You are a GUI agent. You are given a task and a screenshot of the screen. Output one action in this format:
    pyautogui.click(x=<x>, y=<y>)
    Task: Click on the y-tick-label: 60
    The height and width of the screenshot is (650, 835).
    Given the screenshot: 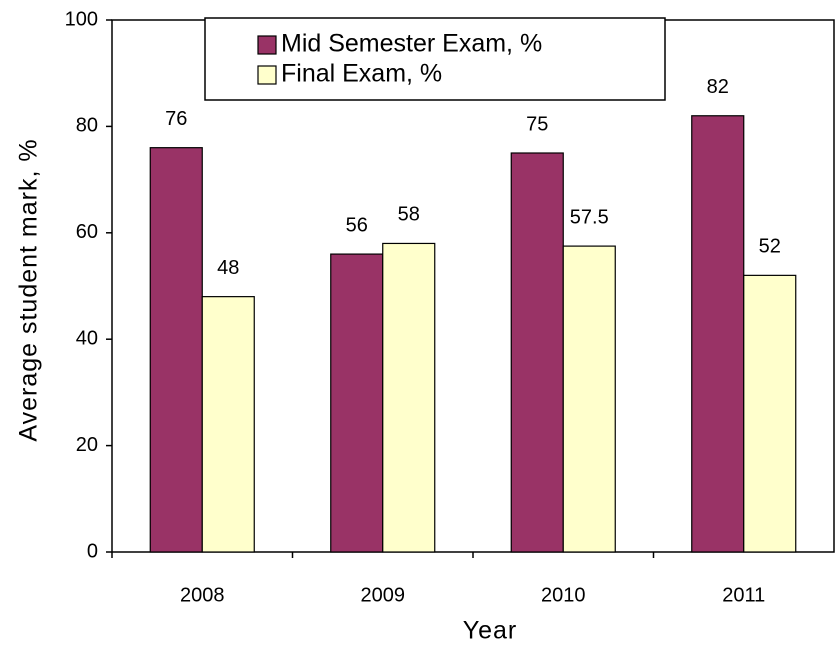 What is the action you would take?
    pyautogui.click(x=87, y=232)
    